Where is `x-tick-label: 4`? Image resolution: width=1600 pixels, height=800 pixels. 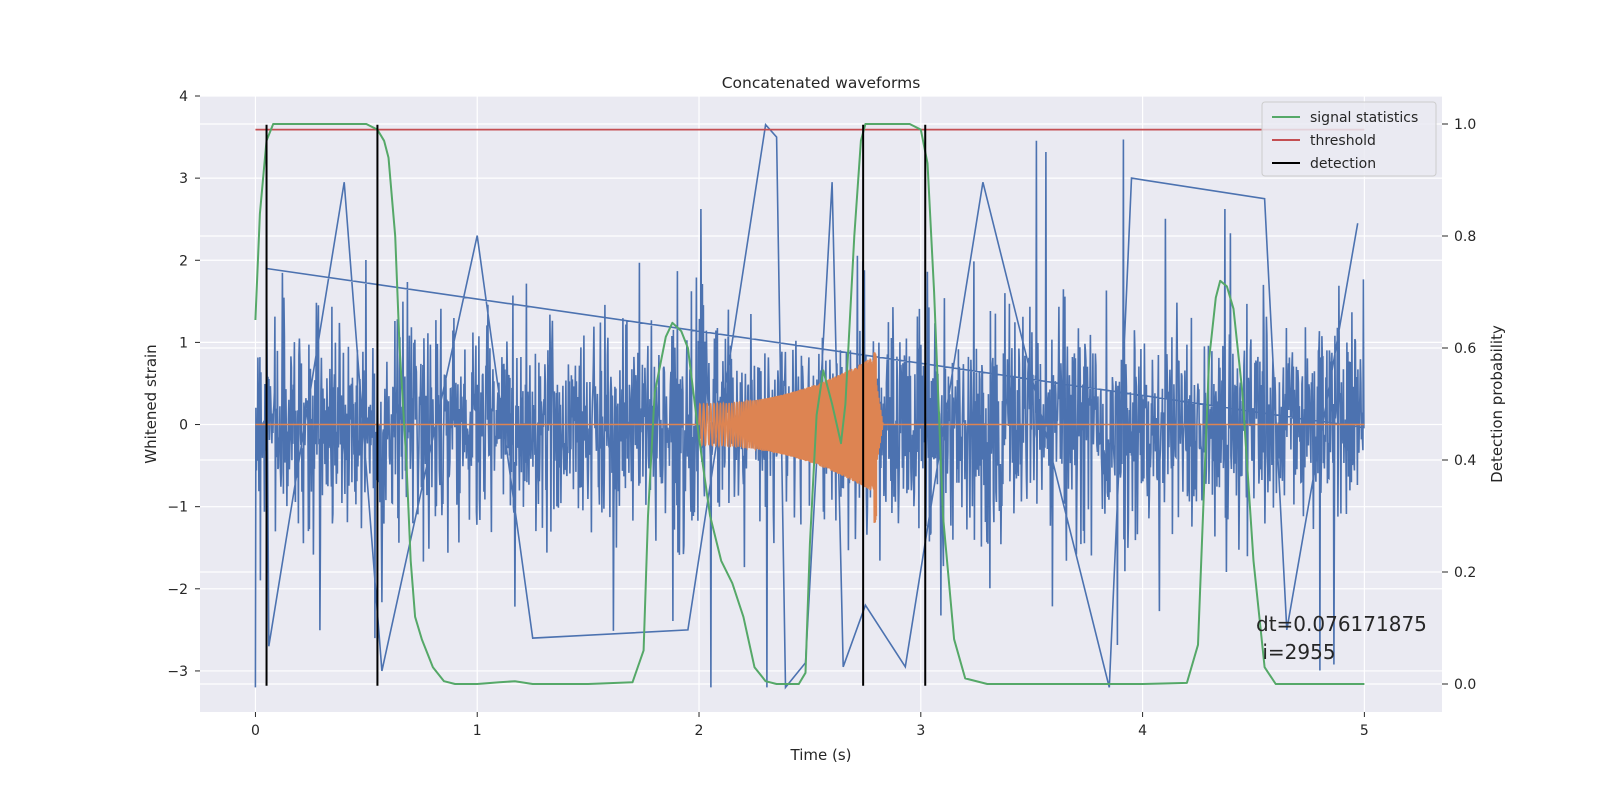 x-tick-label: 4 is located at coordinates (1142, 731).